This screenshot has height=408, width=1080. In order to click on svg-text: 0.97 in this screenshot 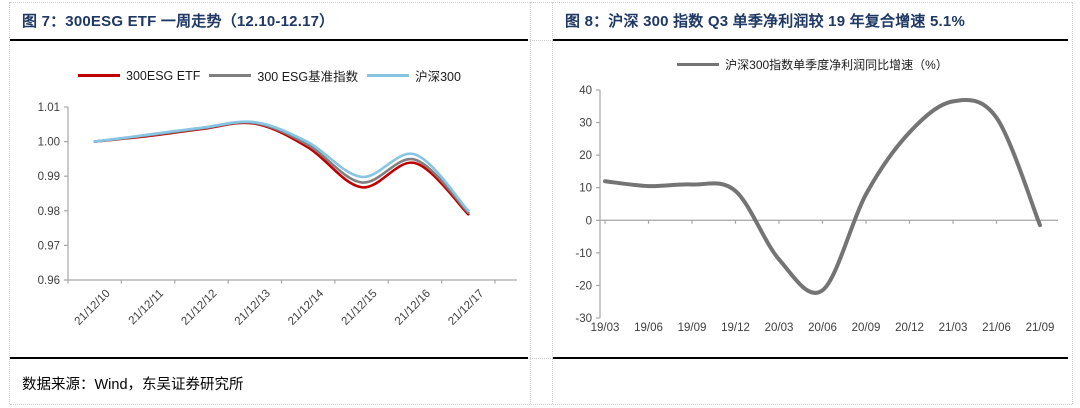, I will do `click(49, 246)`.